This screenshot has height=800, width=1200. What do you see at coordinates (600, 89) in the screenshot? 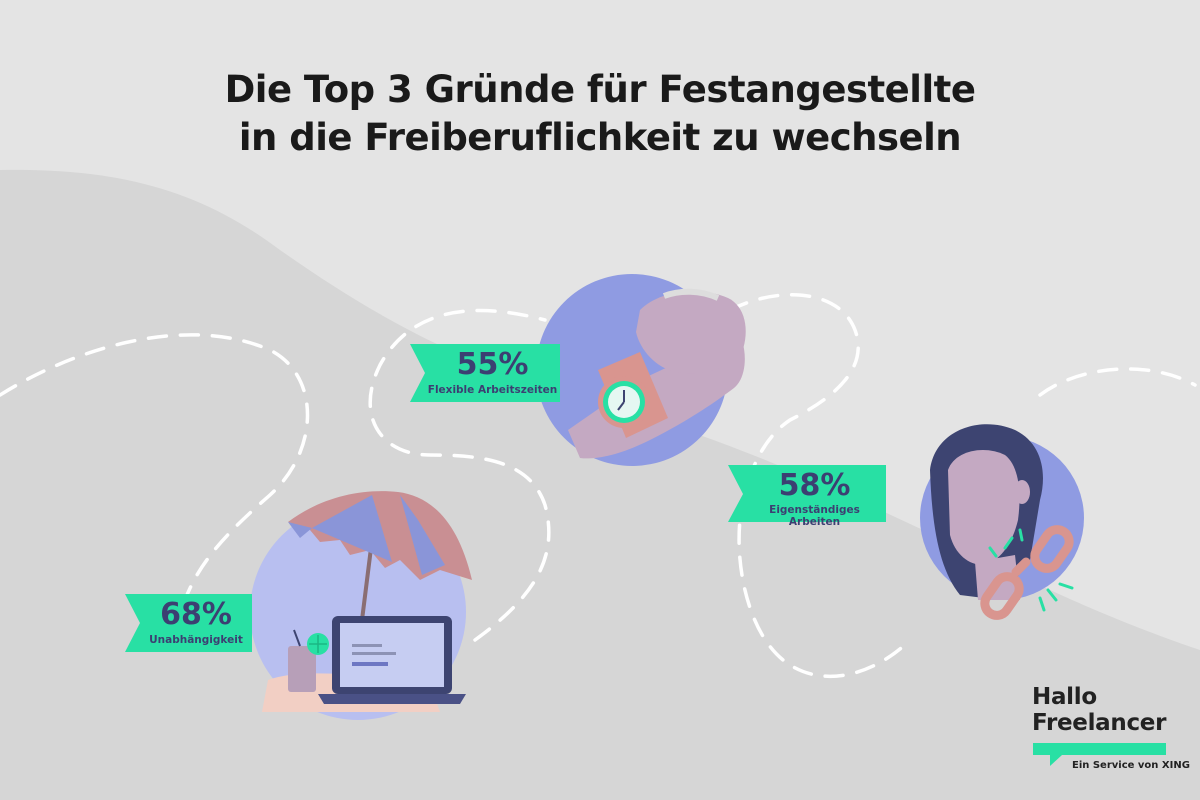
I see `page-title-line-1: Die Top 3 Gründe für Festangestellte` at bounding box center [600, 89].